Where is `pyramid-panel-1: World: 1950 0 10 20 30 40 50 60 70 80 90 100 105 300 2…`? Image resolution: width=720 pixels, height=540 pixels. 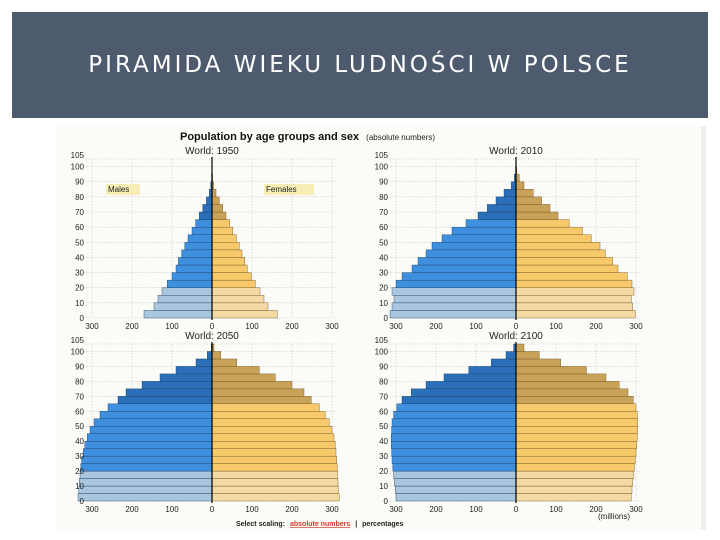
pyramid-panel-1: World: 1950 0 10 20 30 40 50 60 70 80 90 100 105 300 2… is located at coordinates (205, 238).